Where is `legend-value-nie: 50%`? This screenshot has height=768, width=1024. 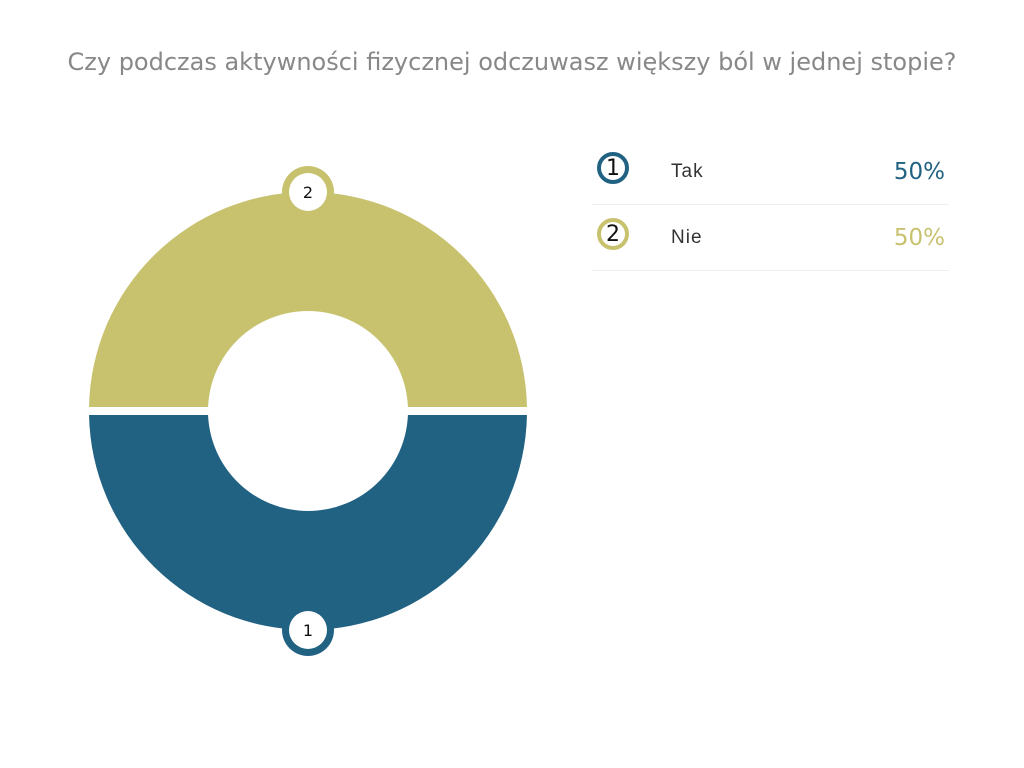
legend-value-nie: 50% is located at coordinates (919, 238).